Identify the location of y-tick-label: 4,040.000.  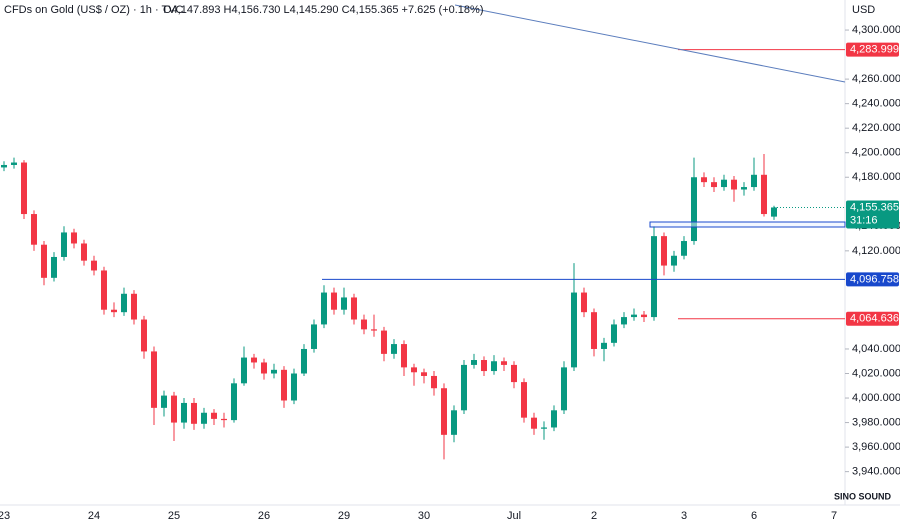
(876, 349).